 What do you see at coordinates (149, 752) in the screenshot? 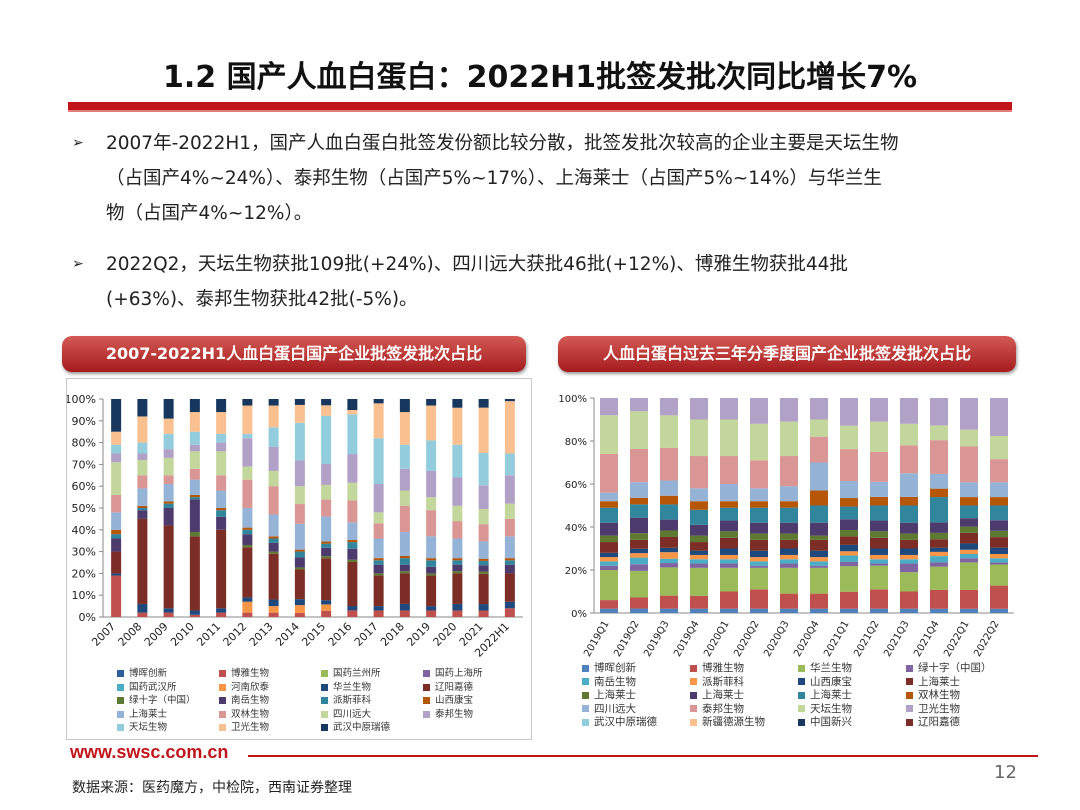
I see `website-url: www.swsc.com.cn` at bounding box center [149, 752].